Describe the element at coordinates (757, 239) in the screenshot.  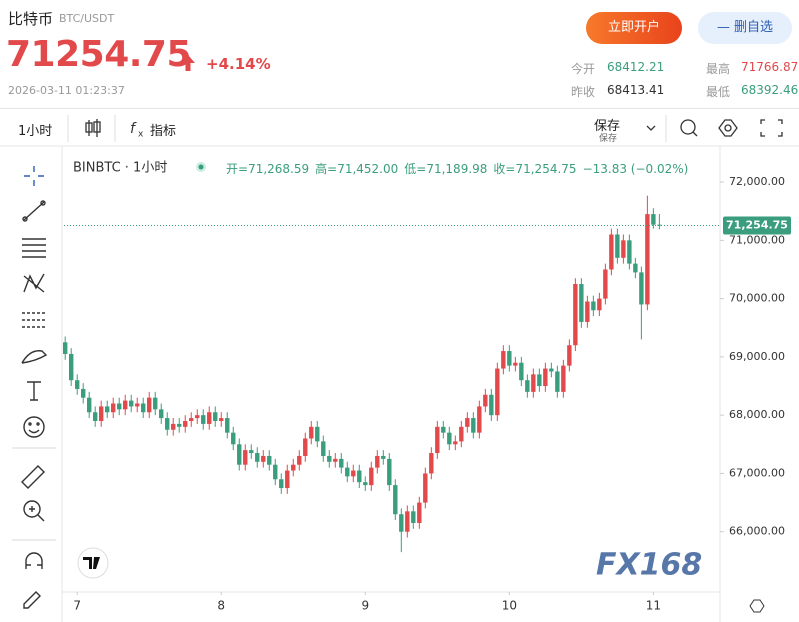
I see `y-tick-label: 71,000.00` at that location.